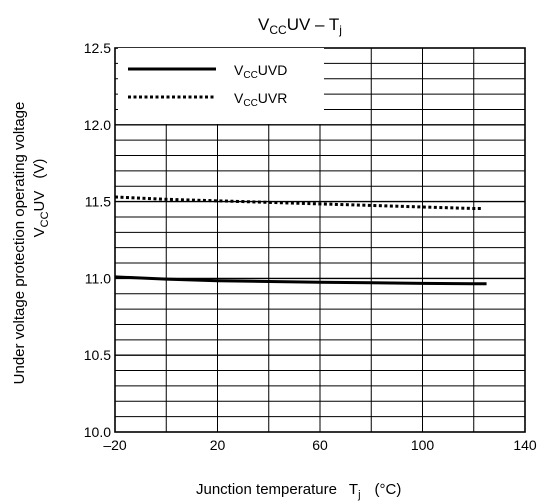 The image size is (559, 504). What do you see at coordinates (298, 491) in the screenshot?
I see `x-axis-label: Junction temperature Tj (°C)` at bounding box center [298, 491].